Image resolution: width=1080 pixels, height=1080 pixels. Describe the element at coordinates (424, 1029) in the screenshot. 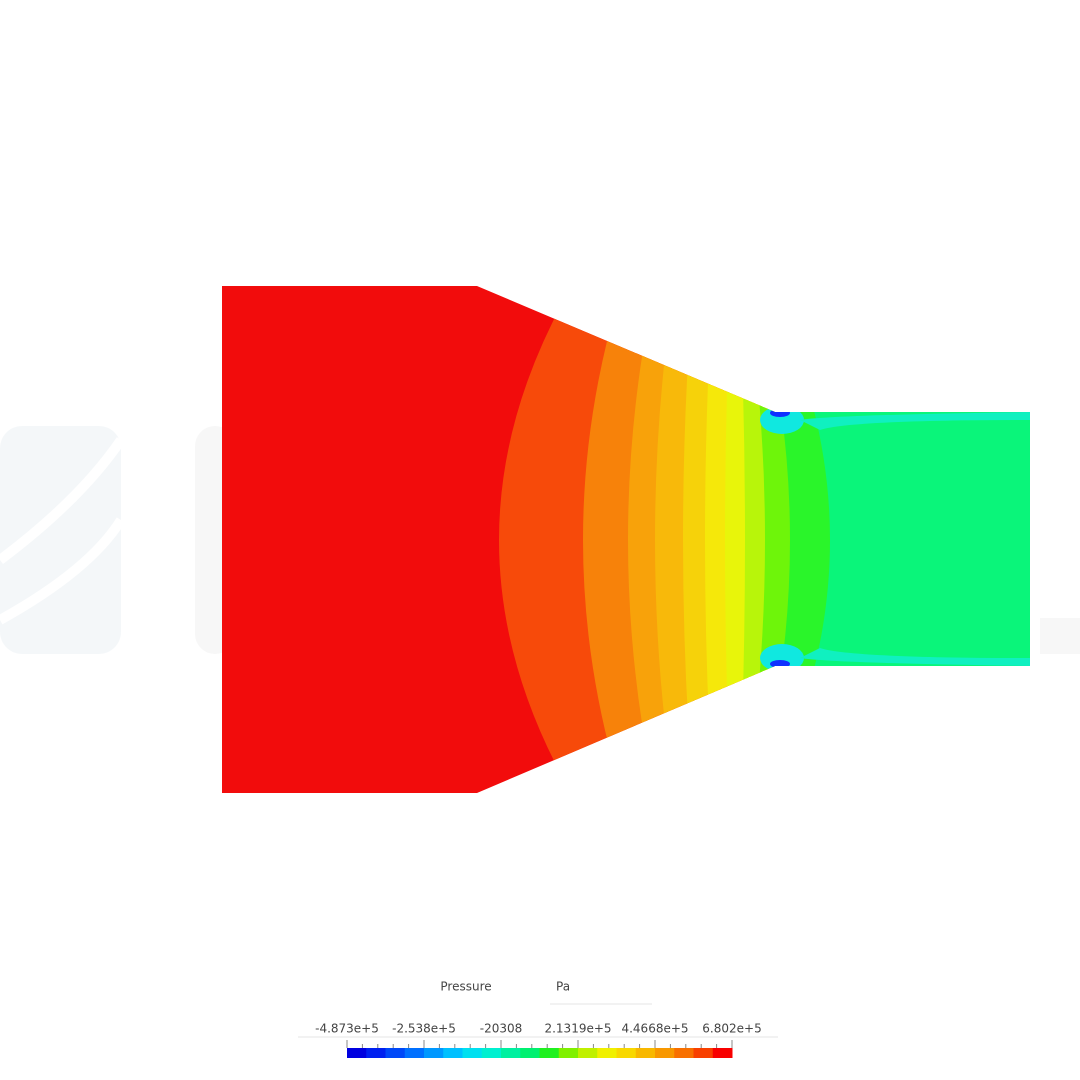

I see `colorbar-label: -2.538e+5` at that location.